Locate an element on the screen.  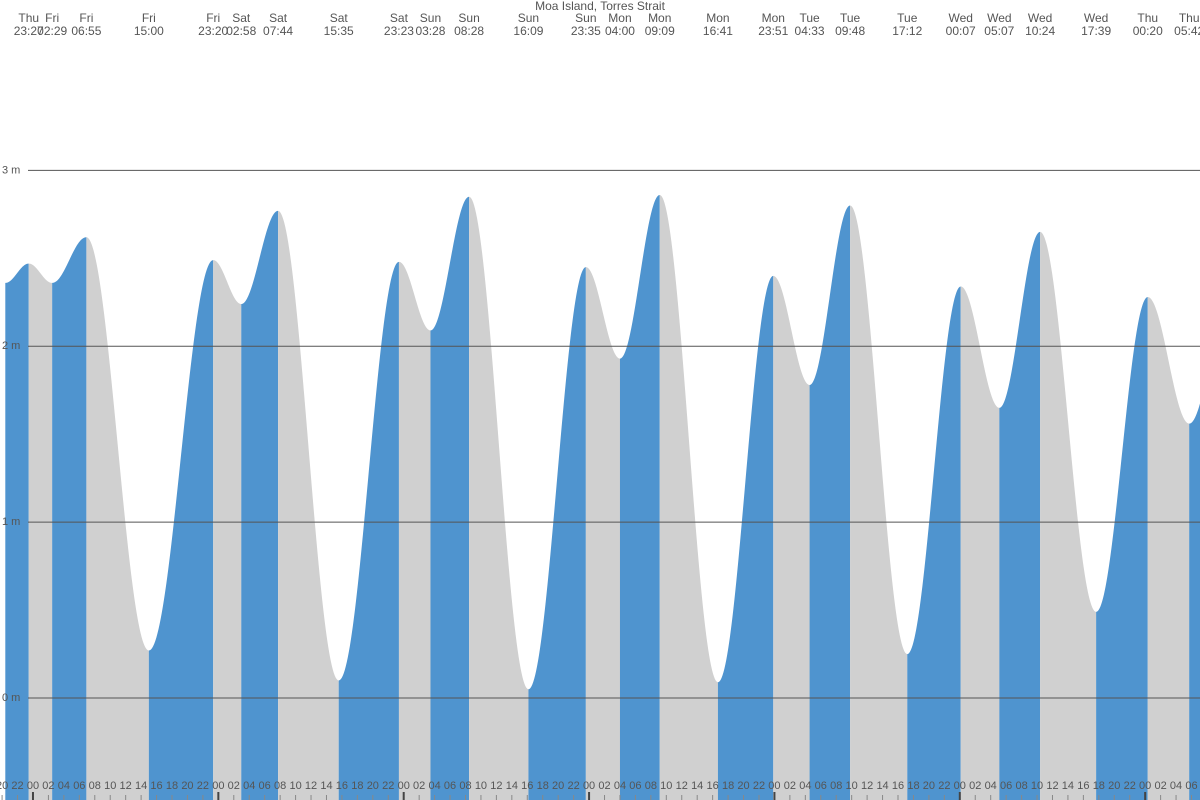
extreme-time: 06:55 is located at coordinates (86, 31).